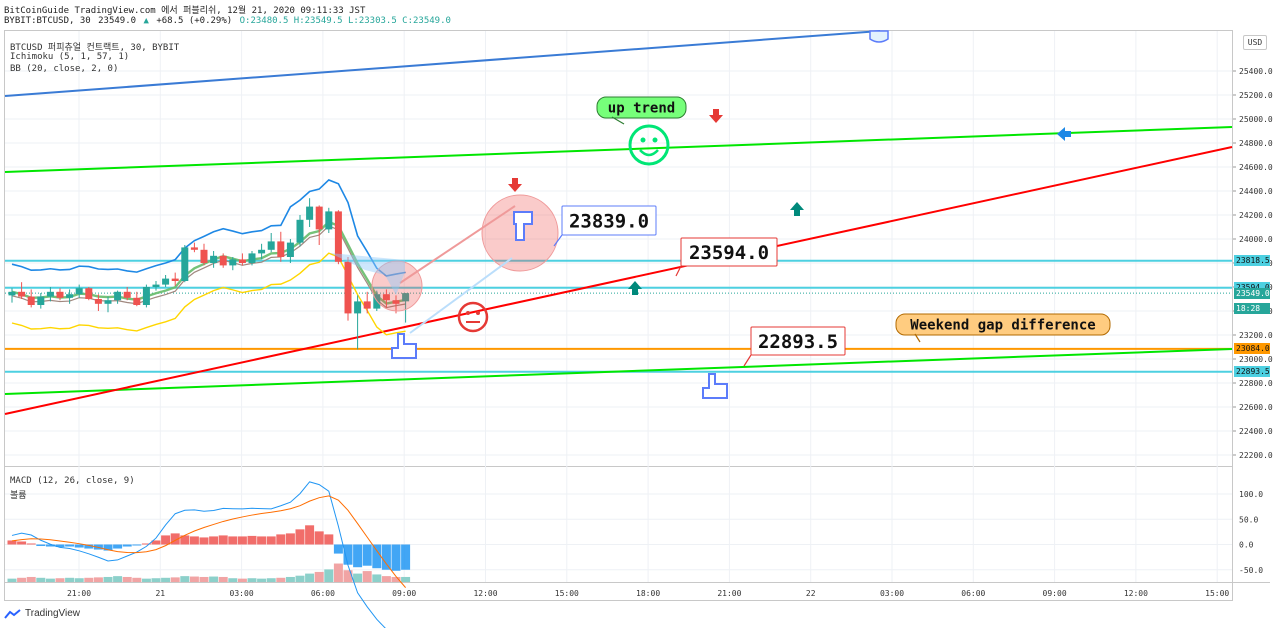 Image resolution: width=1280 pixels, height=628 pixels. What do you see at coordinates (1256, 359) in the screenshot?
I see `y-tick-label: 23000.0` at bounding box center [1256, 359].